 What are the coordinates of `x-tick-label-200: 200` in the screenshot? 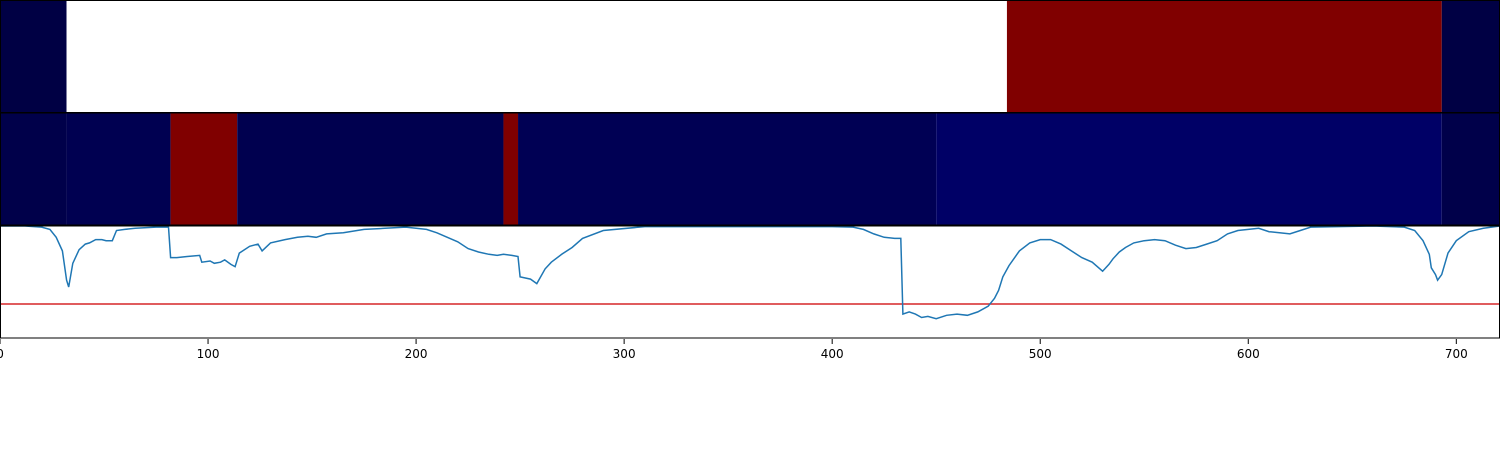 It's located at (416, 354).